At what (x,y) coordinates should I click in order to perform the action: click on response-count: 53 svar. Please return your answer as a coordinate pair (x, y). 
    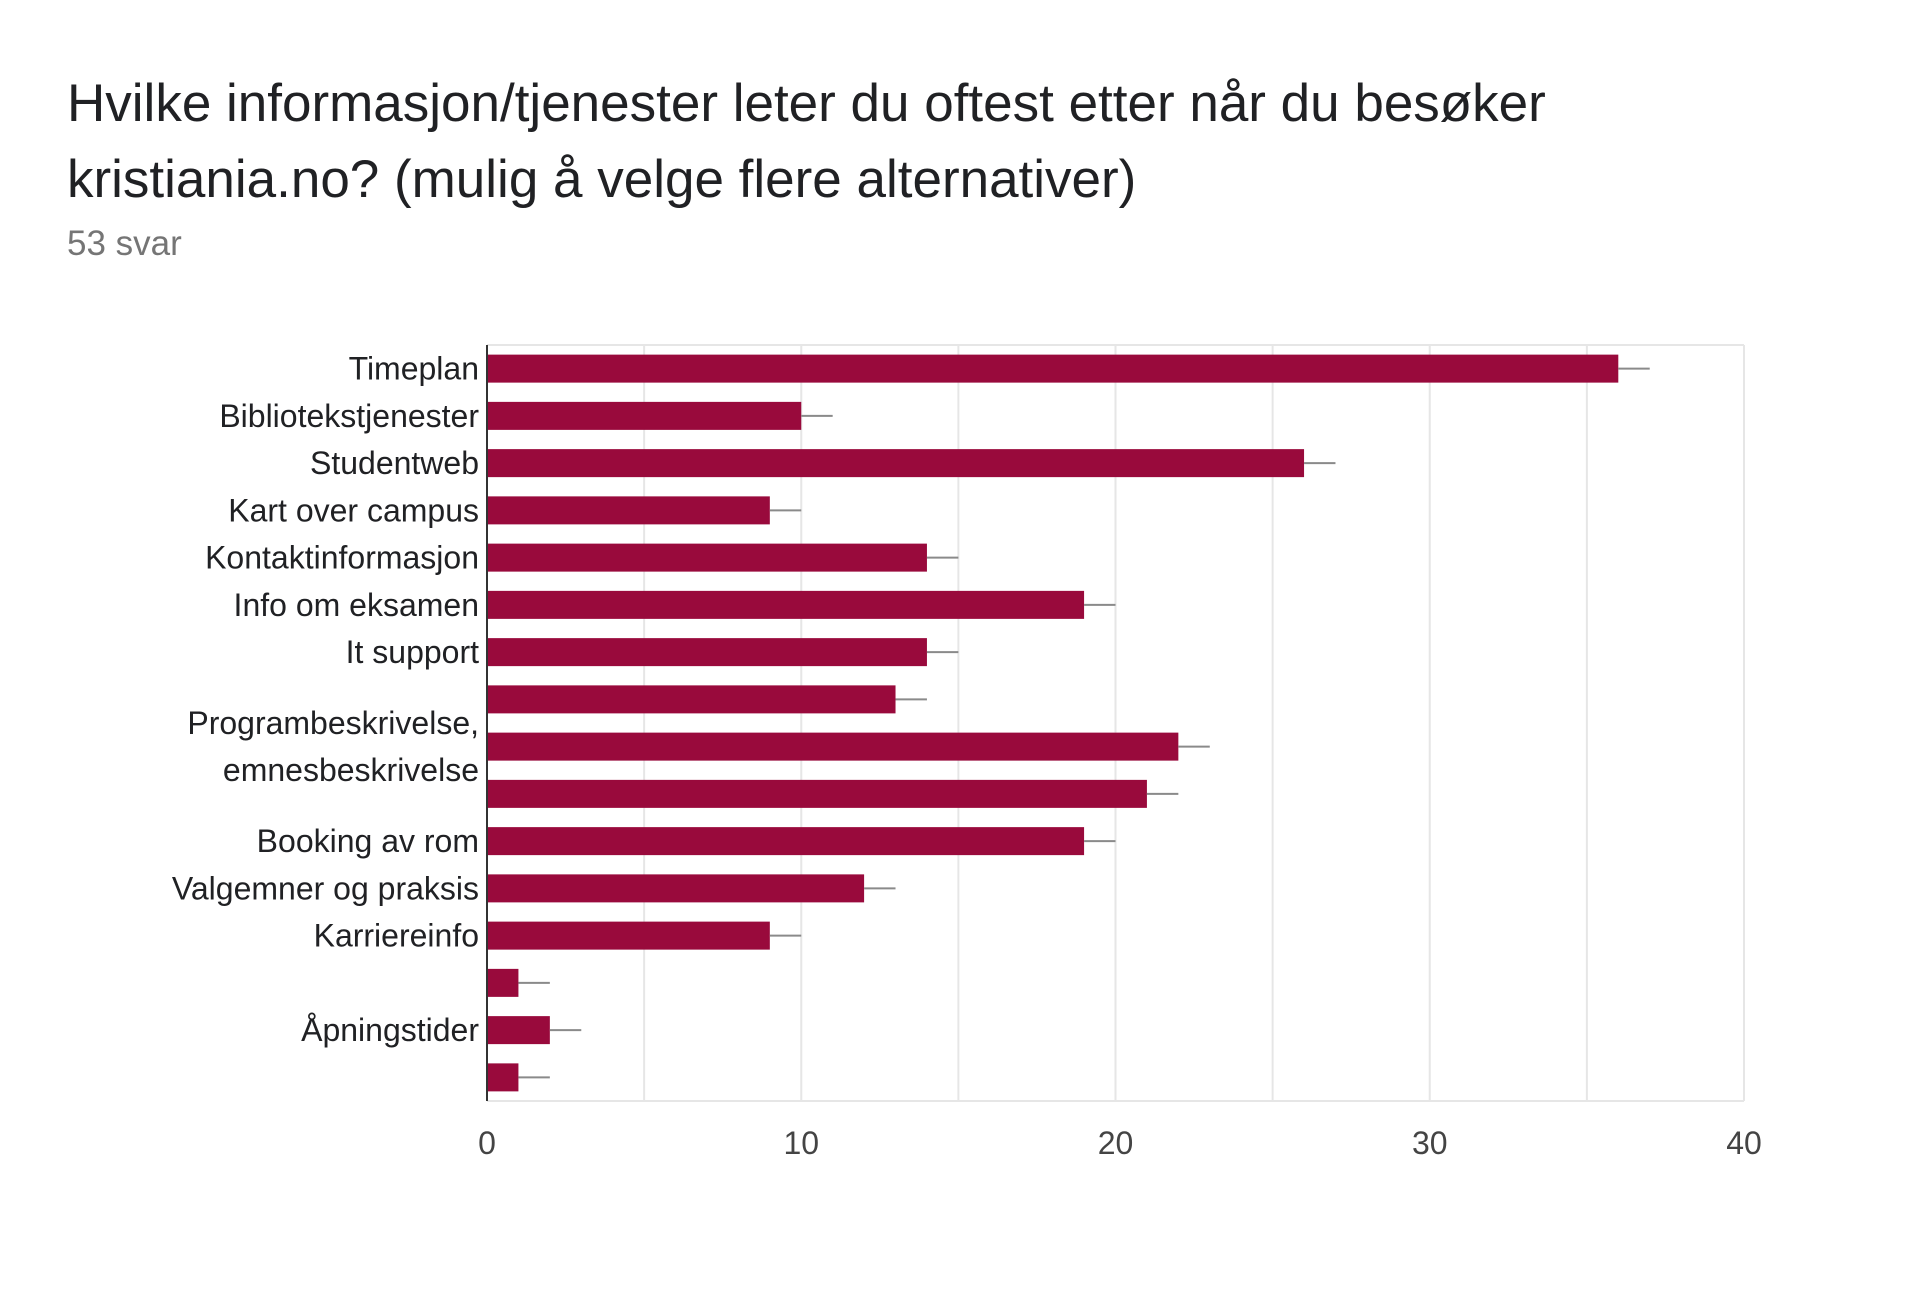
    Looking at the image, I should click on (124, 243).